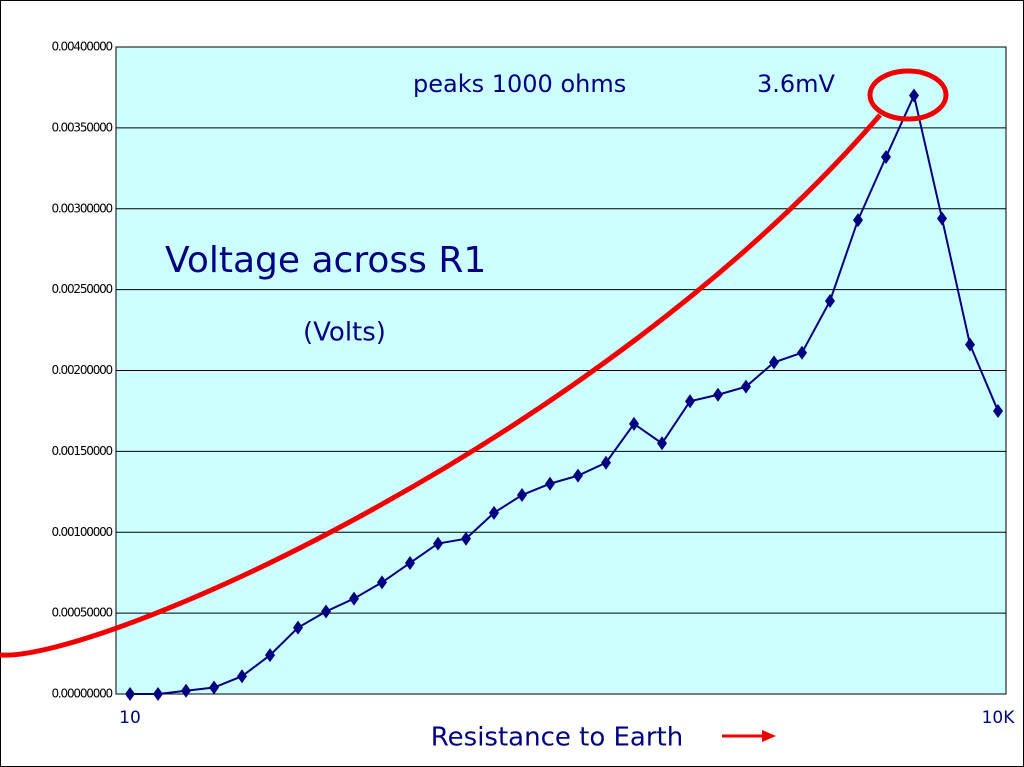 This screenshot has height=767, width=1024. What do you see at coordinates (557, 738) in the screenshot?
I see `x-axis-label: Resistance to Earth` at bounding box center [557, 738].